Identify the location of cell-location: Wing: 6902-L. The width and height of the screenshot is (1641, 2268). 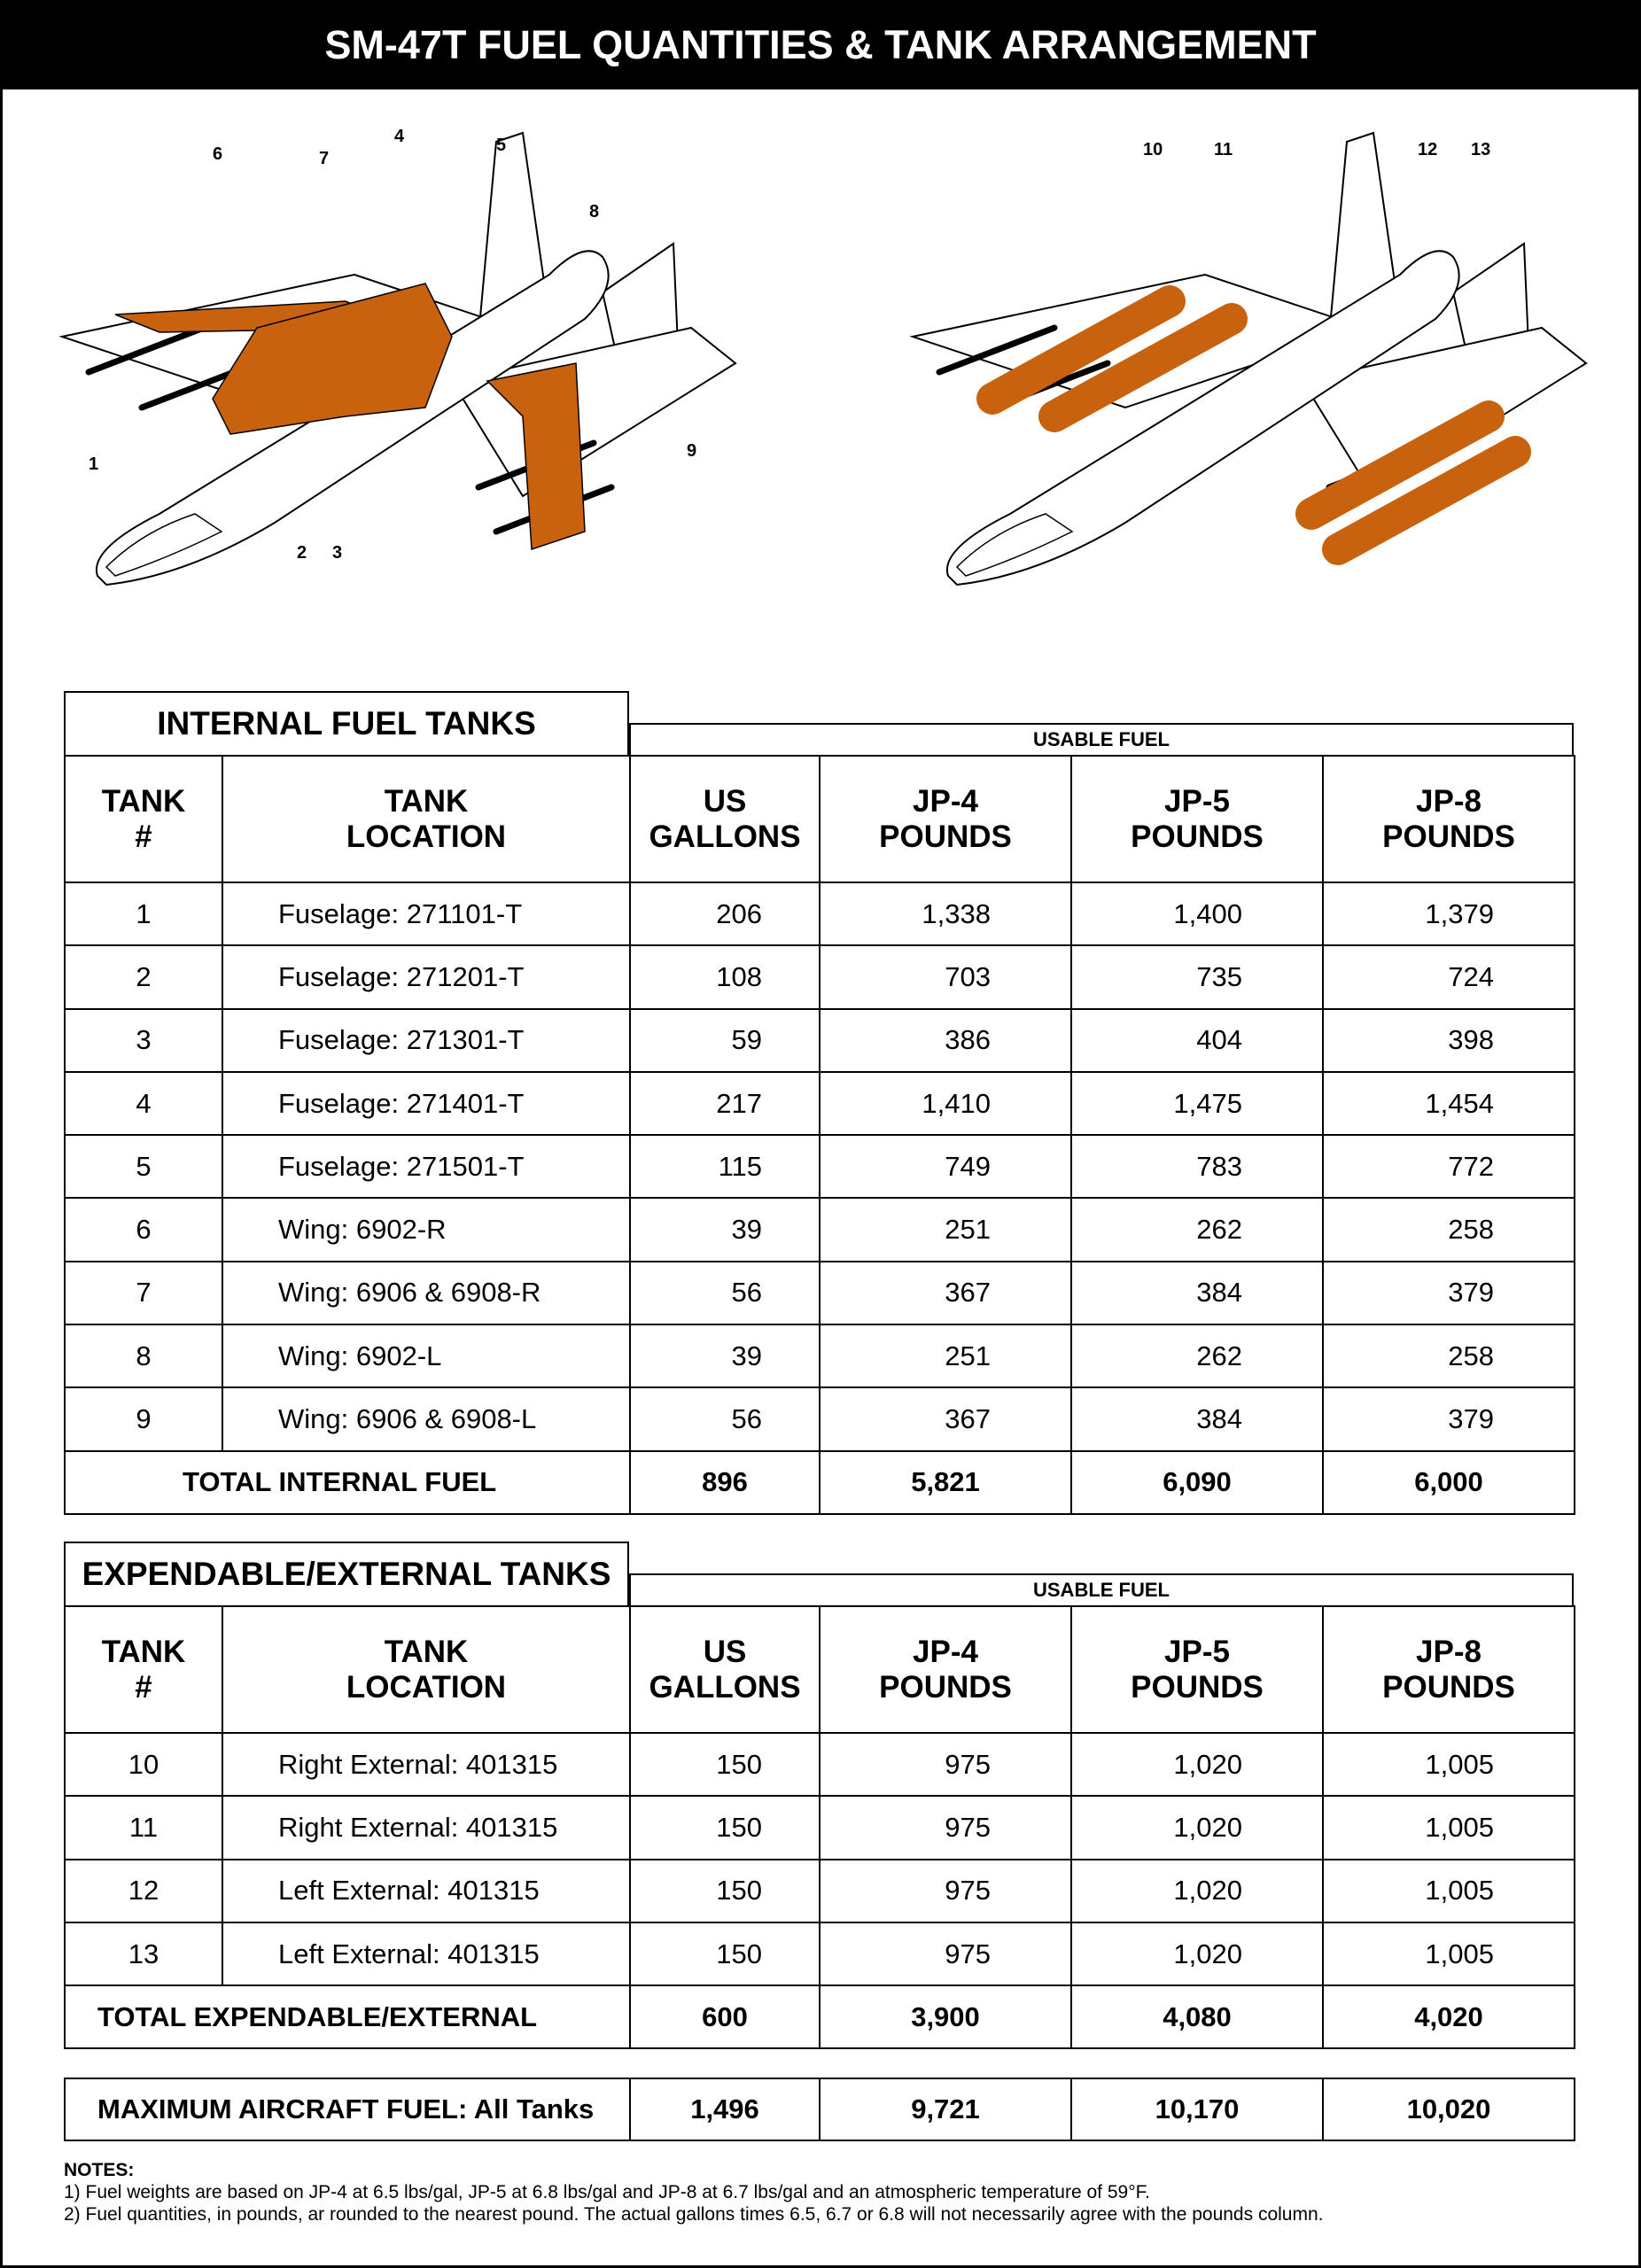
(426, 1356).